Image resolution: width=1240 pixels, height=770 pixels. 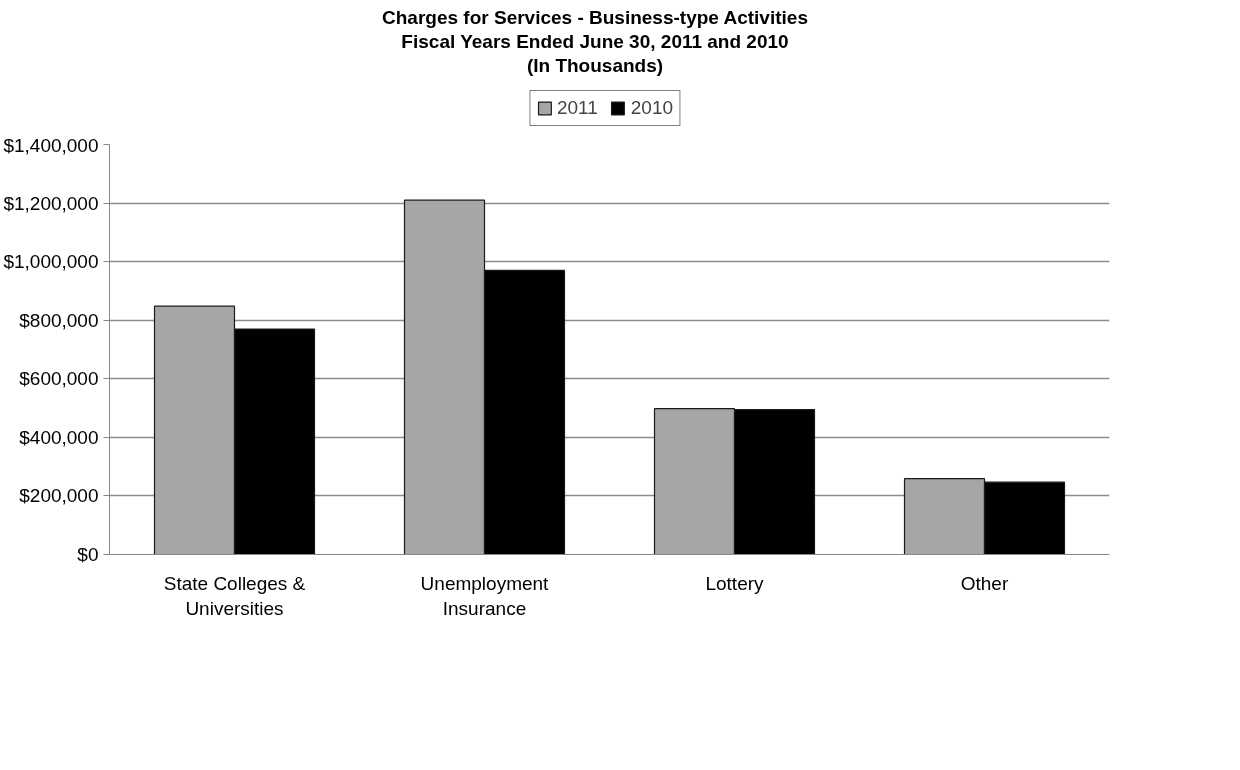 I want to click on y-tick-label: $800,000, so click(x=59, y=320).